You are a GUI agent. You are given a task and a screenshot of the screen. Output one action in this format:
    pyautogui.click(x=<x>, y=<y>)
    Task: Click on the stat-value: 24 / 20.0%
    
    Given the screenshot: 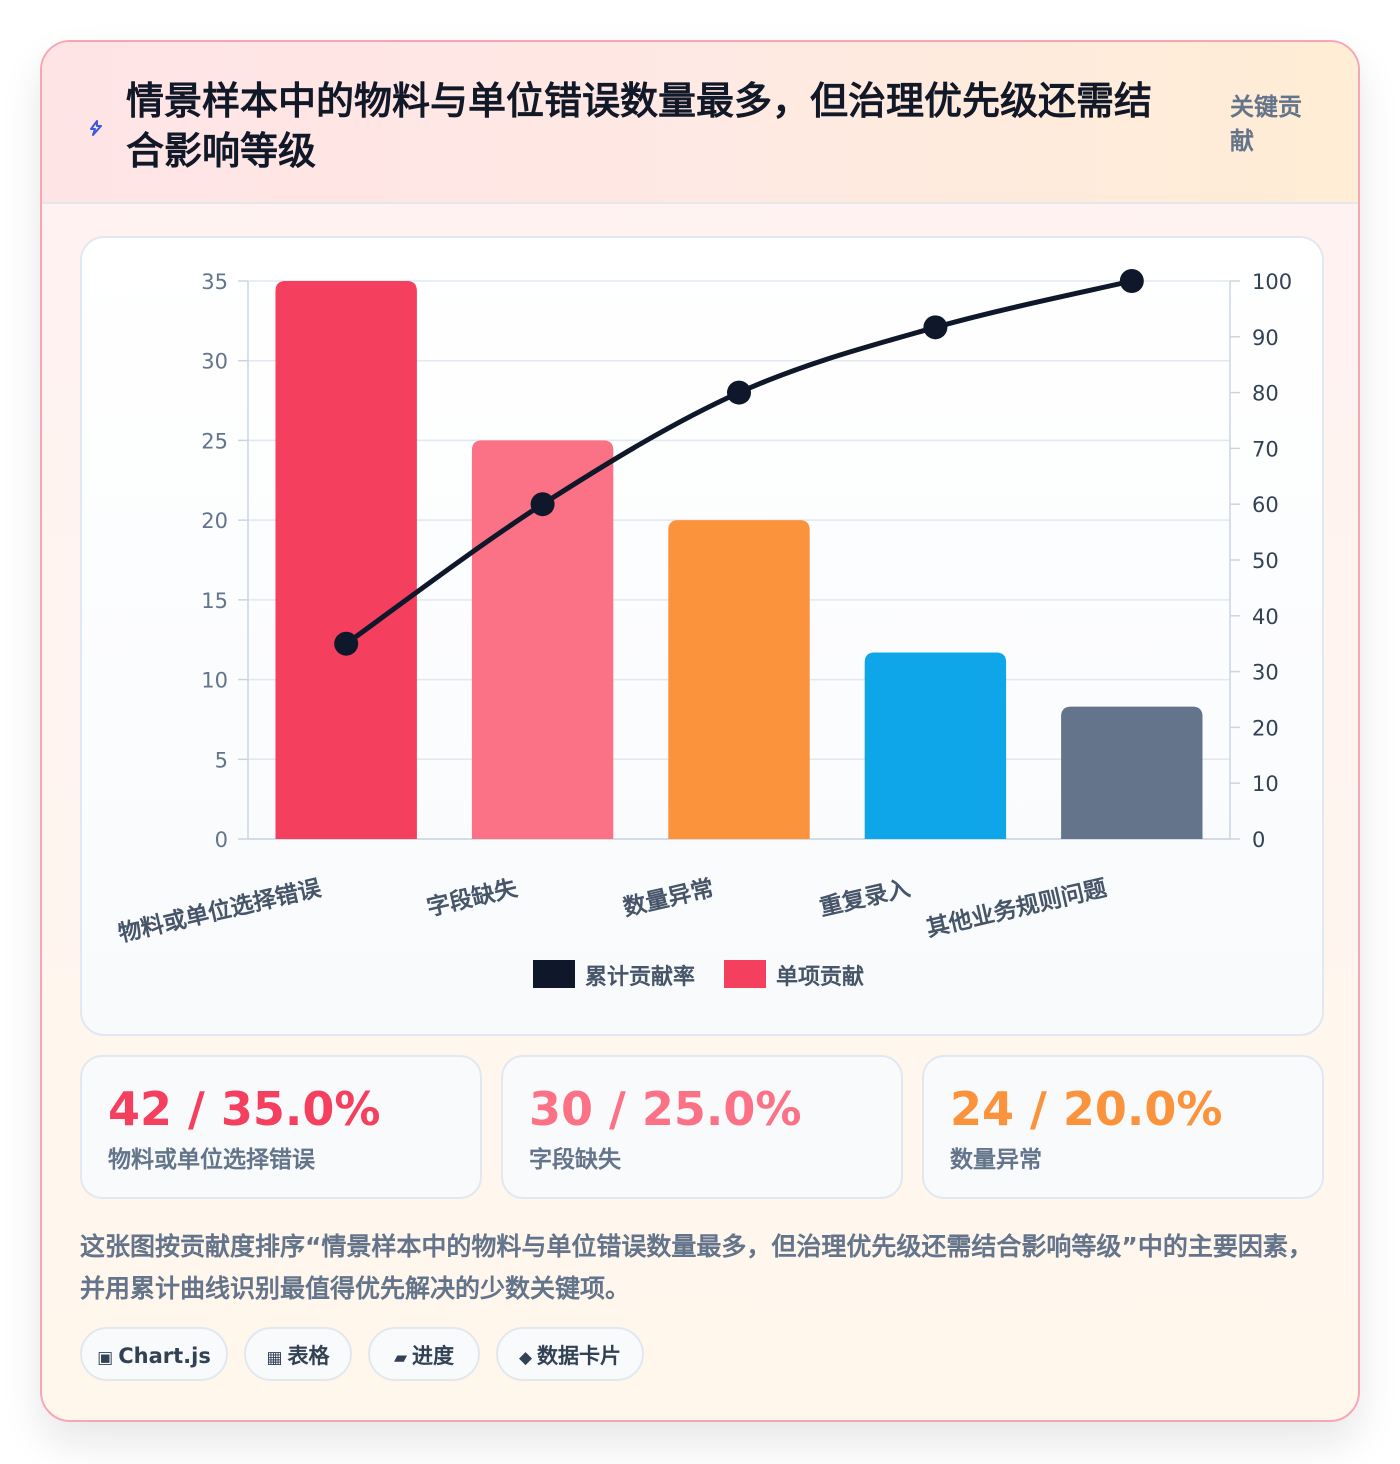 What is the action you would take?
    pyautogui.click(x=1086, y=1109)
    